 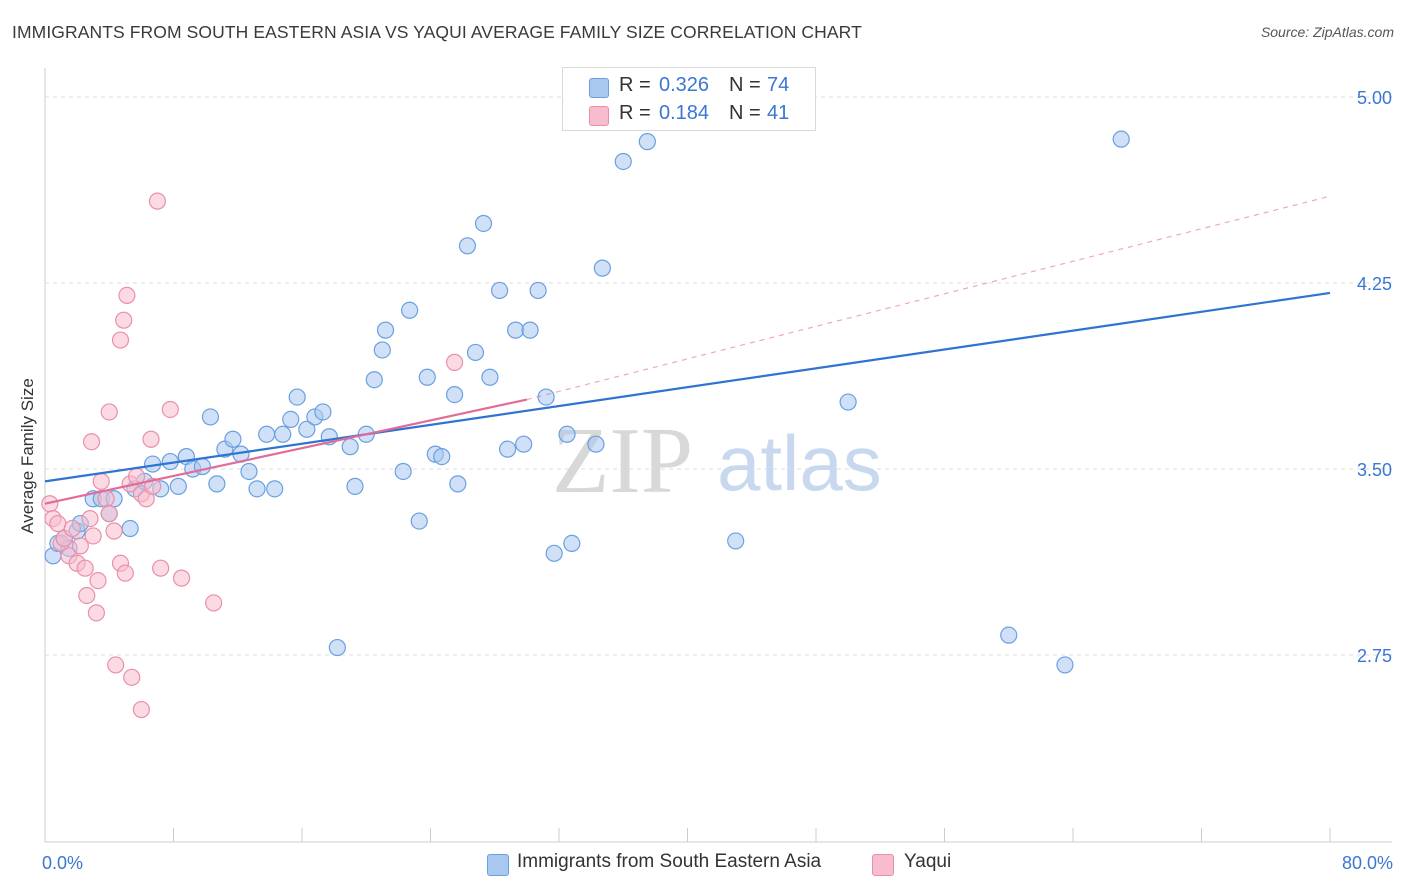 What do you see at coordinates (669, 861) in the screenshot?
I see `series-name: Immigrants from South Eastern Asia` at bounding box center [669, 861].